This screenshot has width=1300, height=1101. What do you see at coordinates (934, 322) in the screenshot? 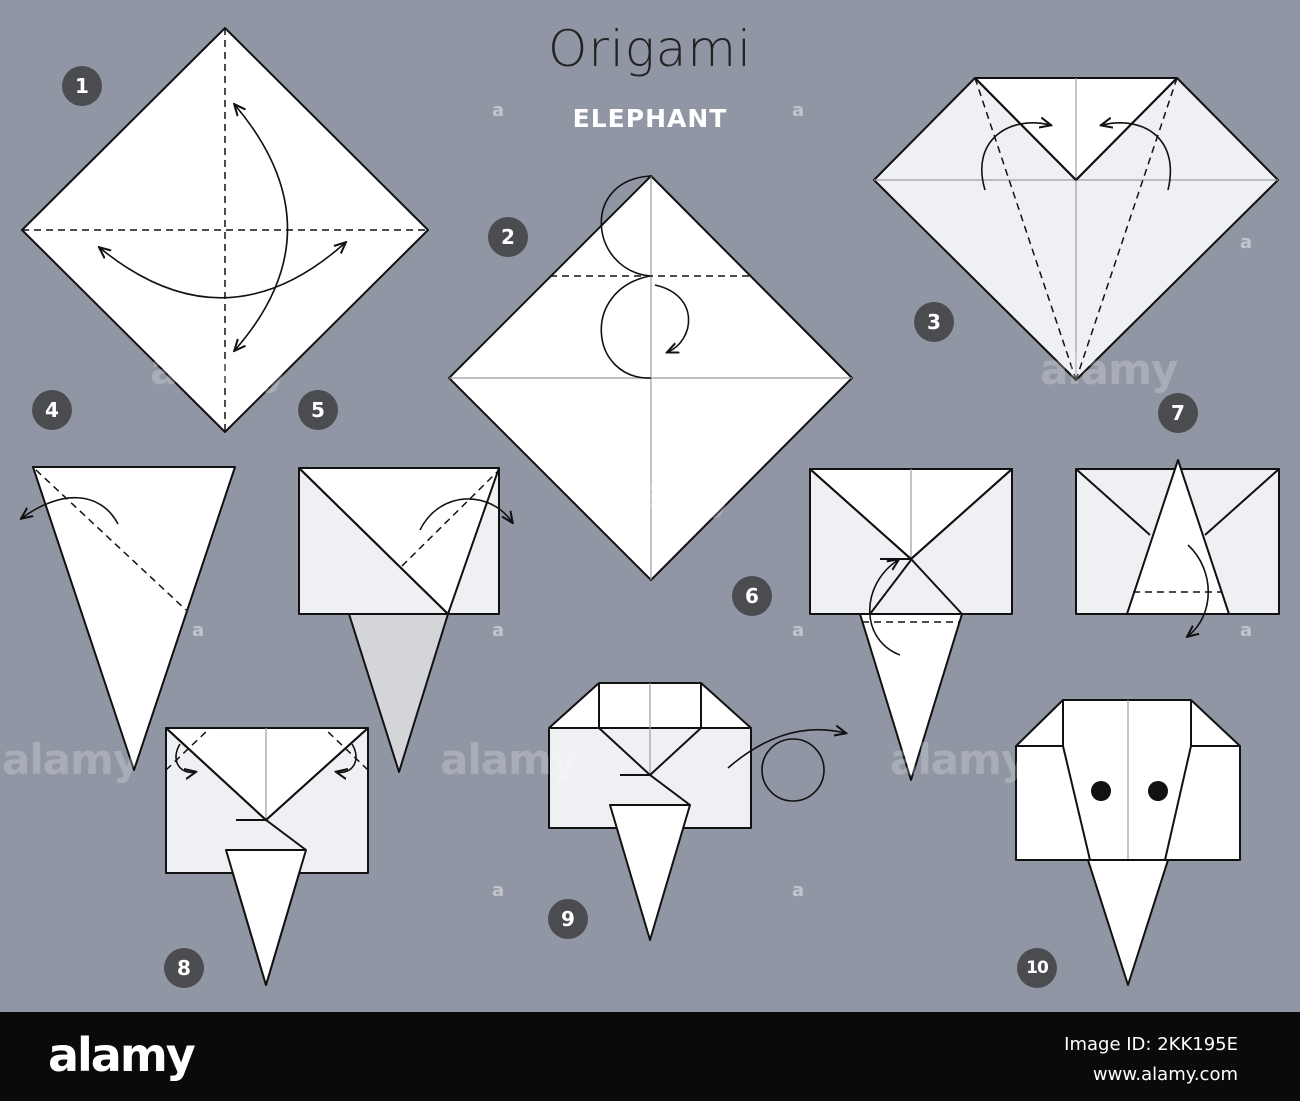
I see `step-badge-3: 3` at bounding box center [934, 322].